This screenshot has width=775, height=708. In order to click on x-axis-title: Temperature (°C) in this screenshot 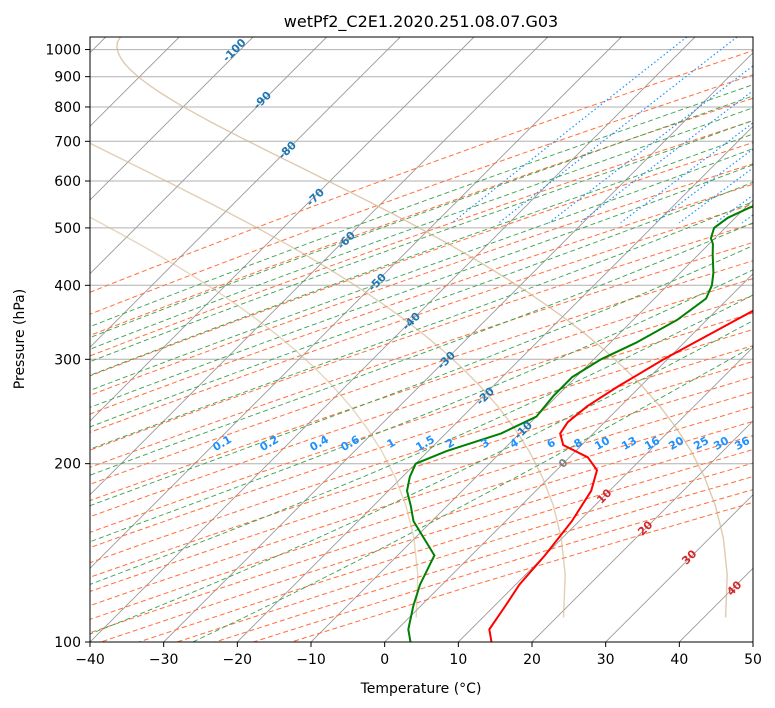, I will do `click(421, 689)`.